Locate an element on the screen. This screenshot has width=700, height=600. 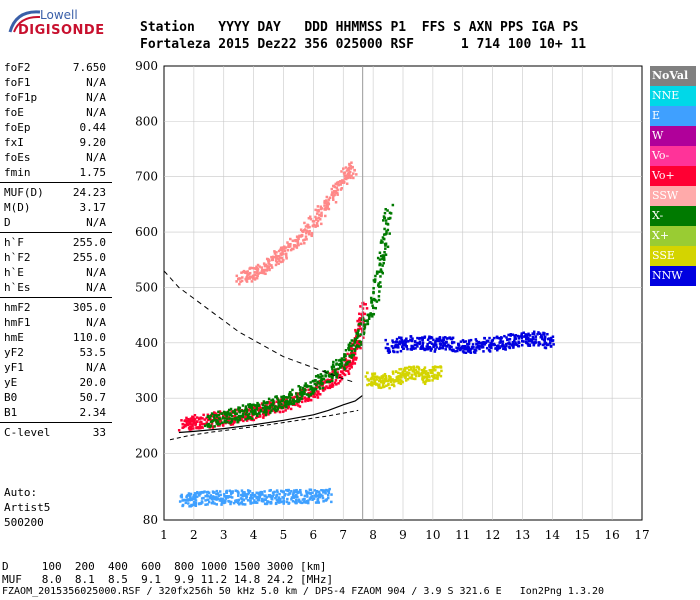
param-row: foF1p N/A is located at coordinates (55, 97).